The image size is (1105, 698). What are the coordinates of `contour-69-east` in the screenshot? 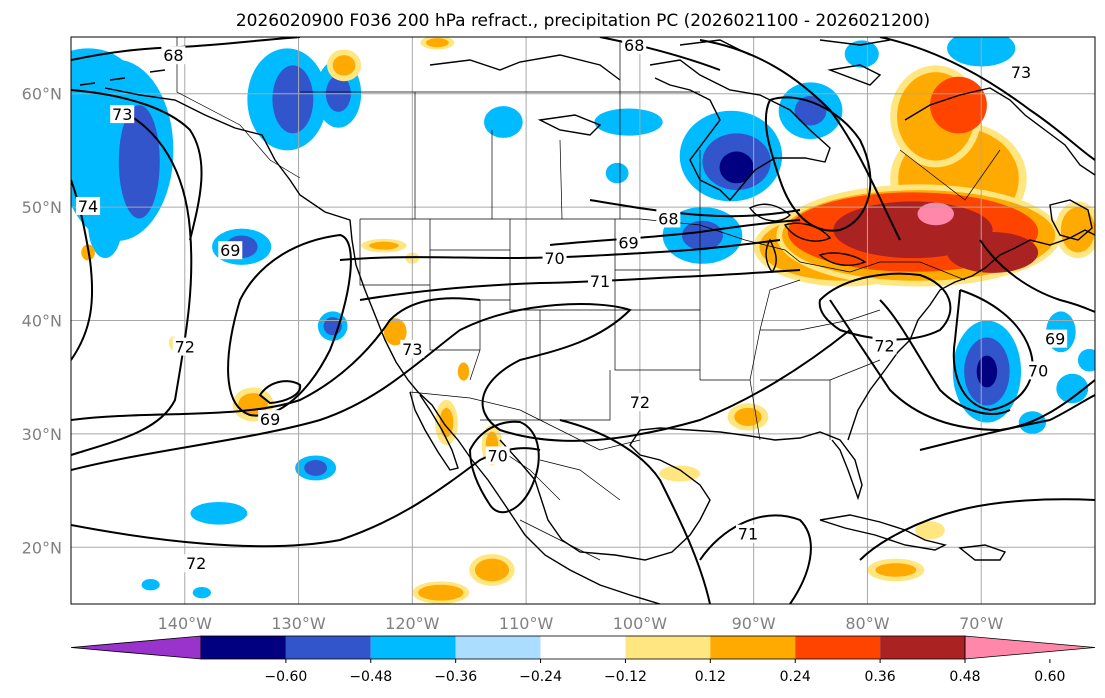 It's located at (993, 350).